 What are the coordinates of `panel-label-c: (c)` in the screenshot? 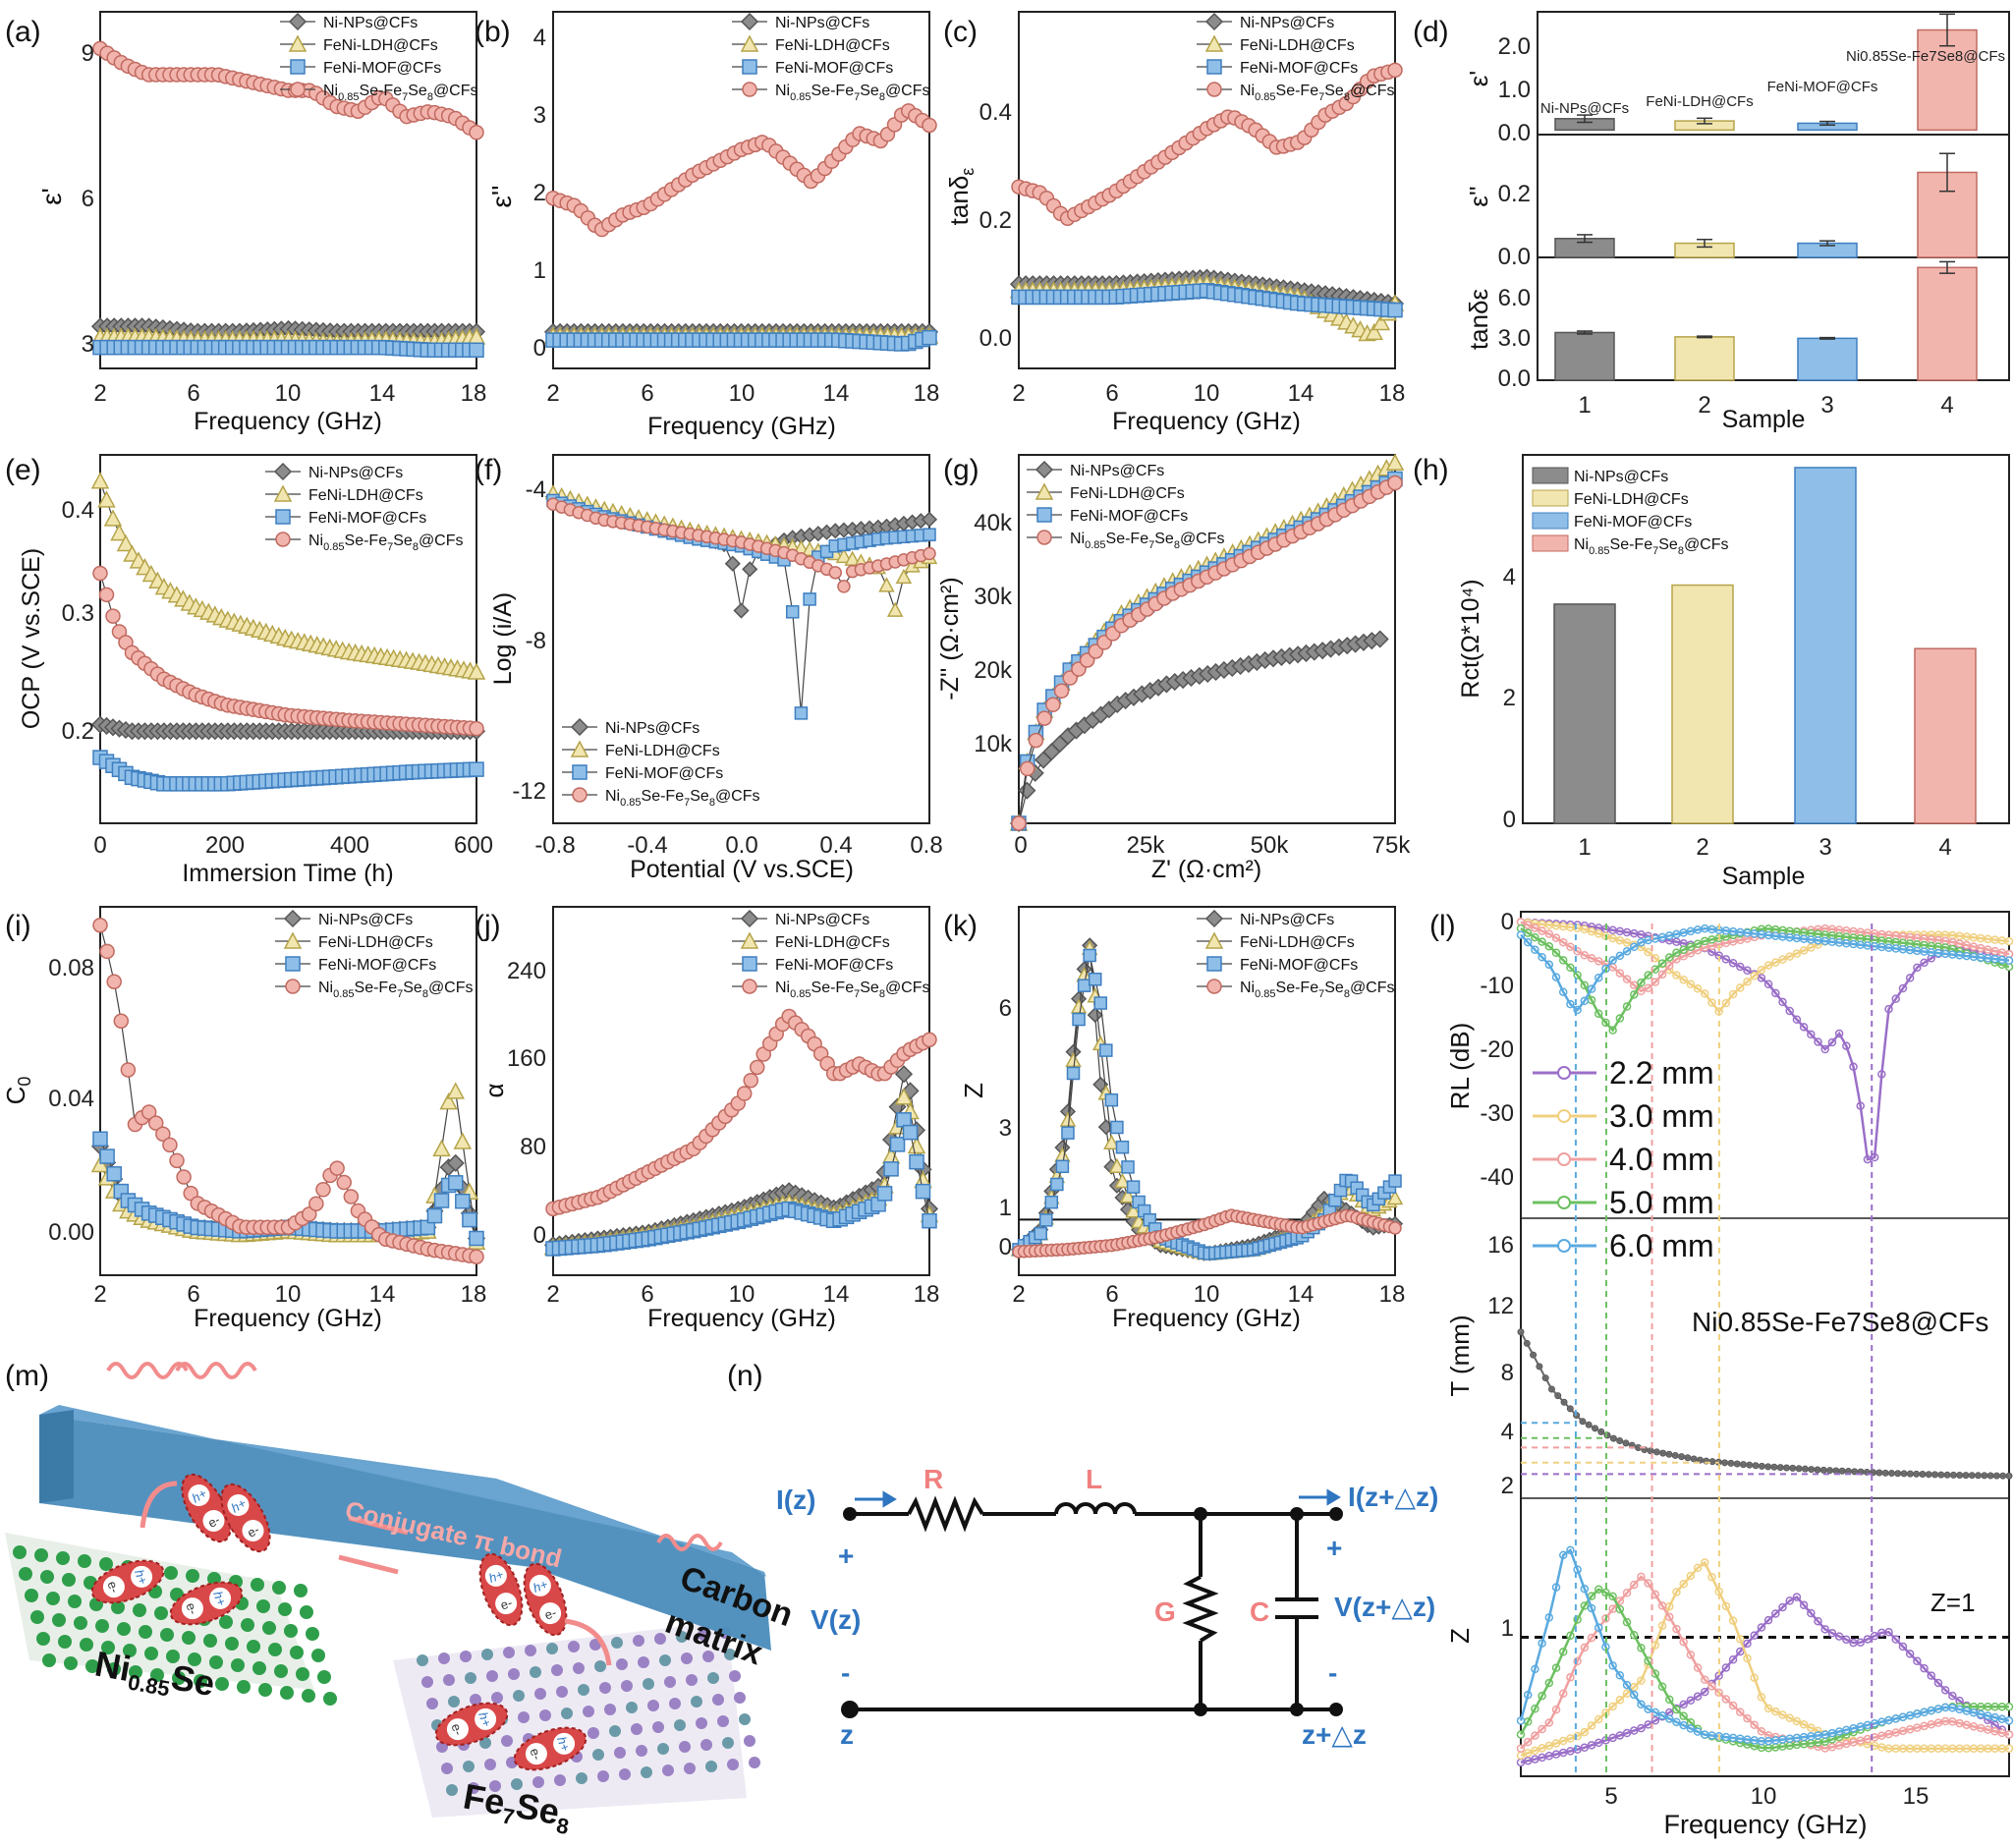 It's located at (960, 32).